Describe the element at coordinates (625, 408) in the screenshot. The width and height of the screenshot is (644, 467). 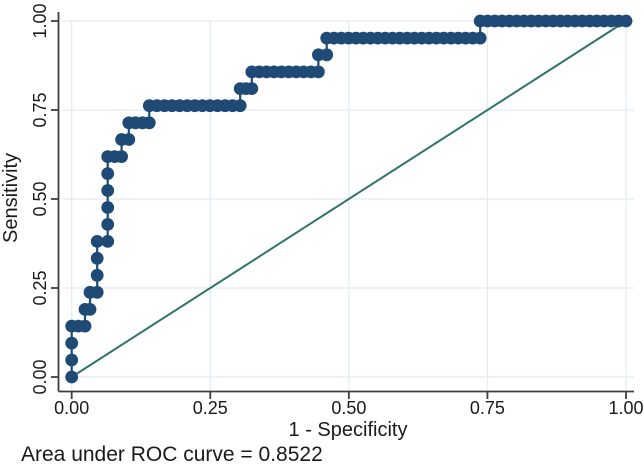
I see `x-tick-label: 1.00` at that location.